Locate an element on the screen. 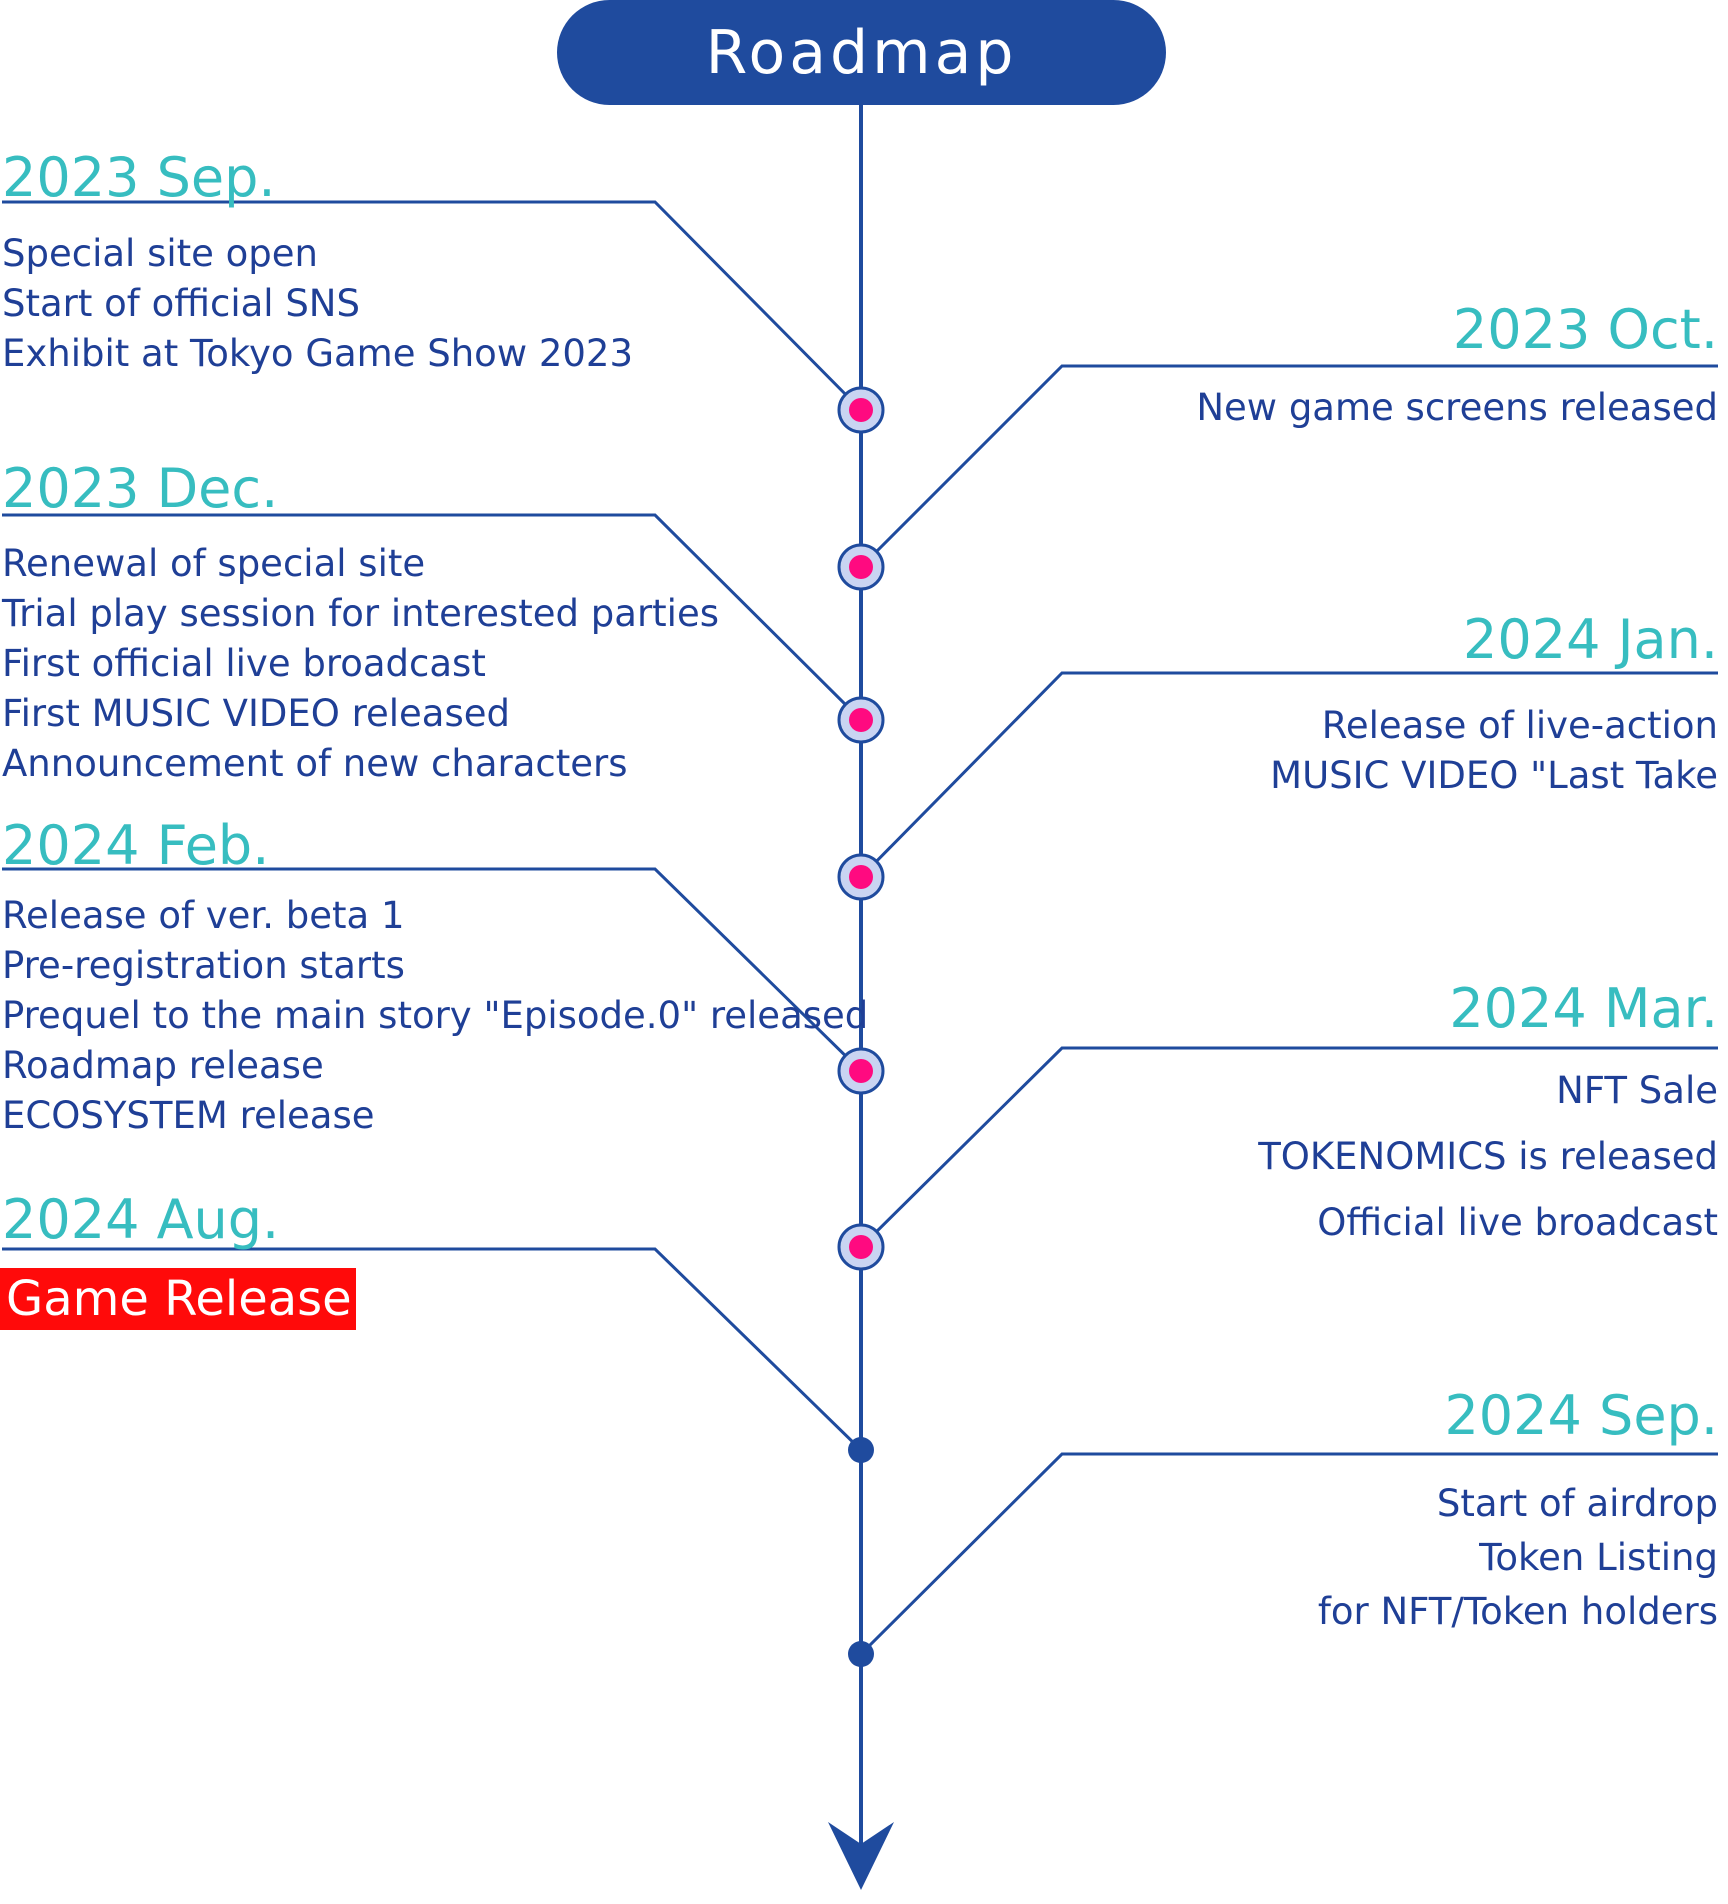  milestone-item: Special site open is located at coordinates (160, 253).